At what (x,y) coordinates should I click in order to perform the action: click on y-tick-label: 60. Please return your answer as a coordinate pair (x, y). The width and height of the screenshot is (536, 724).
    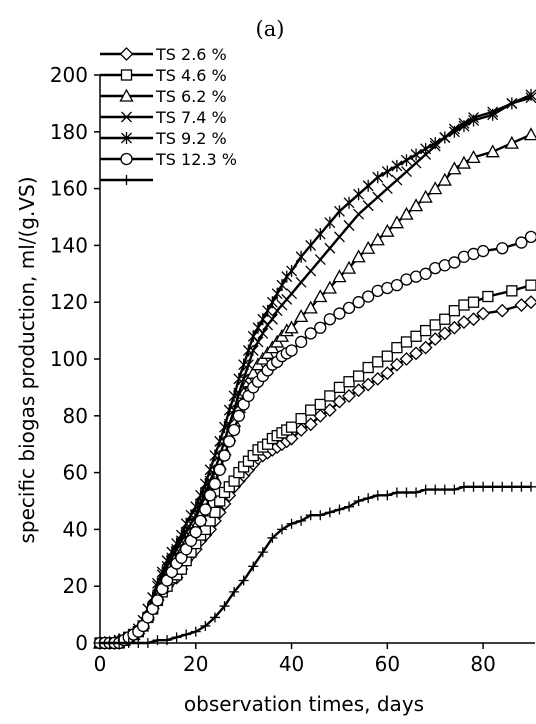
    Looking at the image, I should click on (75, 473).